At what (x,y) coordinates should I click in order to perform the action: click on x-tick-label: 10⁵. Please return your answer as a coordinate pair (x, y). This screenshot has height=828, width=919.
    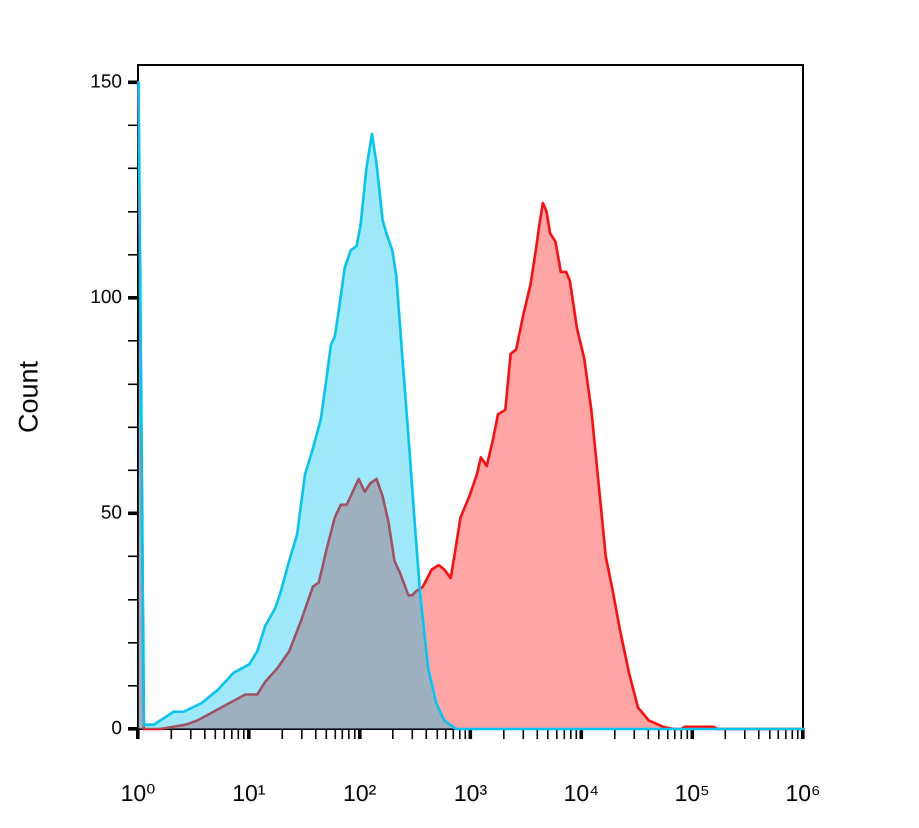
    Looking at the image, I should click on (692, 793).